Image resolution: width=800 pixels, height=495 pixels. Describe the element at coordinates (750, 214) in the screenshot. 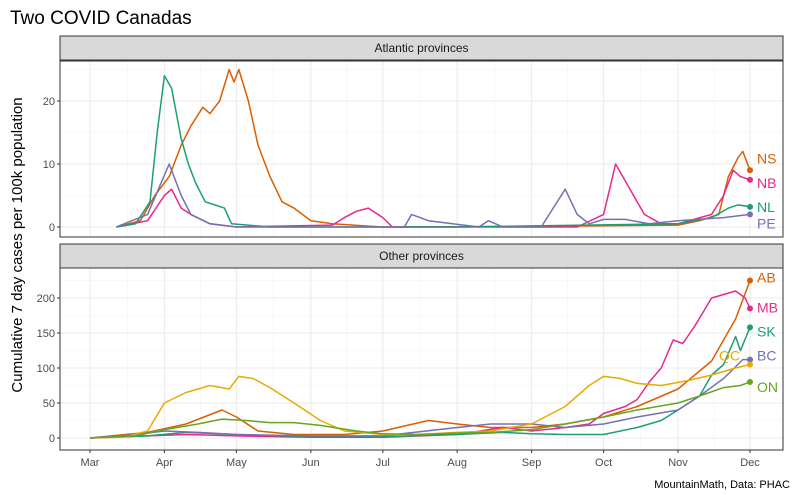

I see `series-endpoint-PE` at that location.